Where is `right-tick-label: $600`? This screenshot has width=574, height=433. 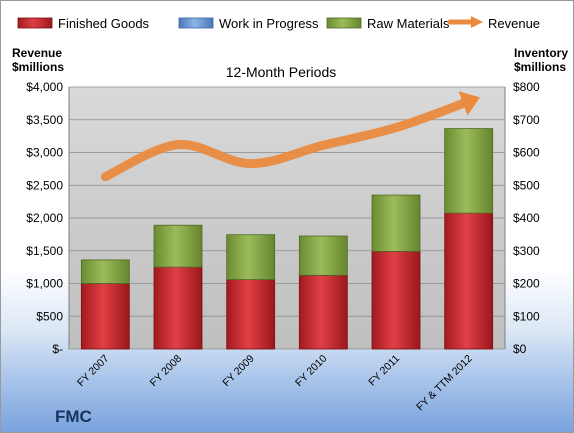 right-tick-label: $600 is located at coordinates (526, 153).